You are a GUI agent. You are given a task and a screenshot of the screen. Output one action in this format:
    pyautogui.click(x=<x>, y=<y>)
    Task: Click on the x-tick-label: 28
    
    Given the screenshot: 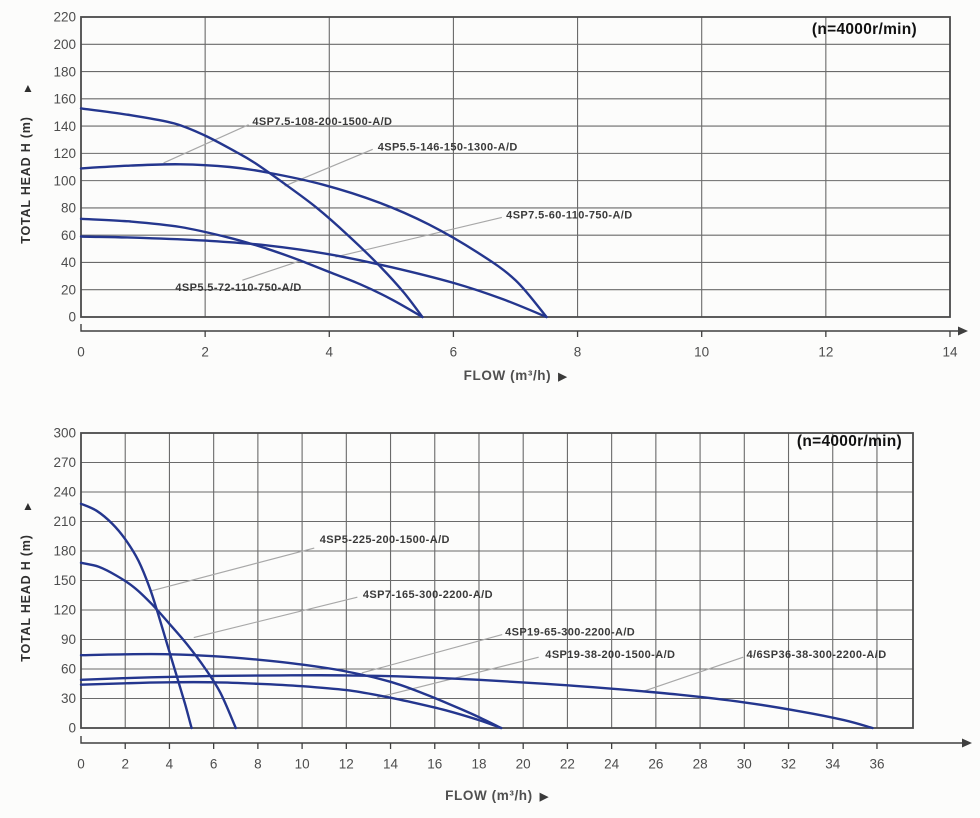 What is the action you would take?
    pyautogui.click(x=700, y=764)
    